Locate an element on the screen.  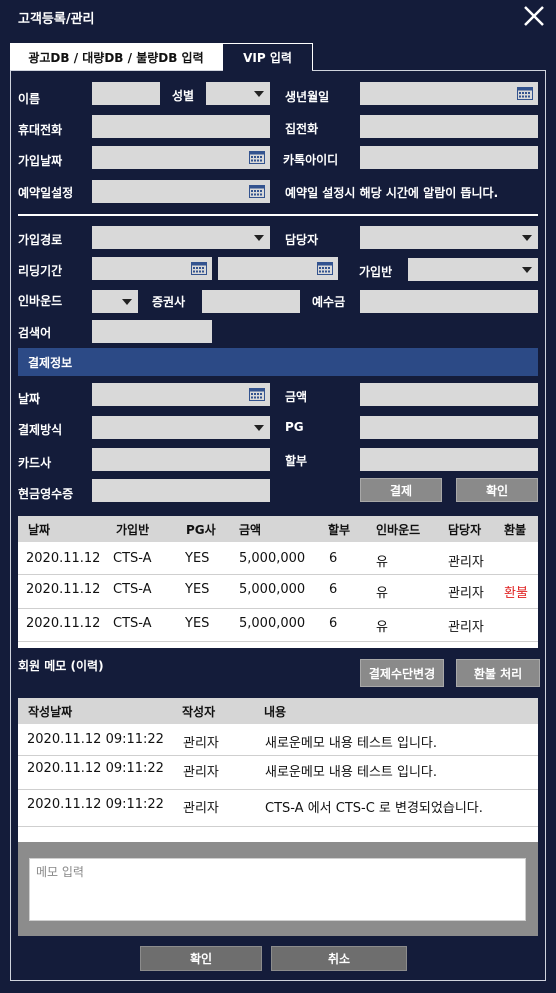
header-inbound: 인바운드 is located at coordinates (398, 530).